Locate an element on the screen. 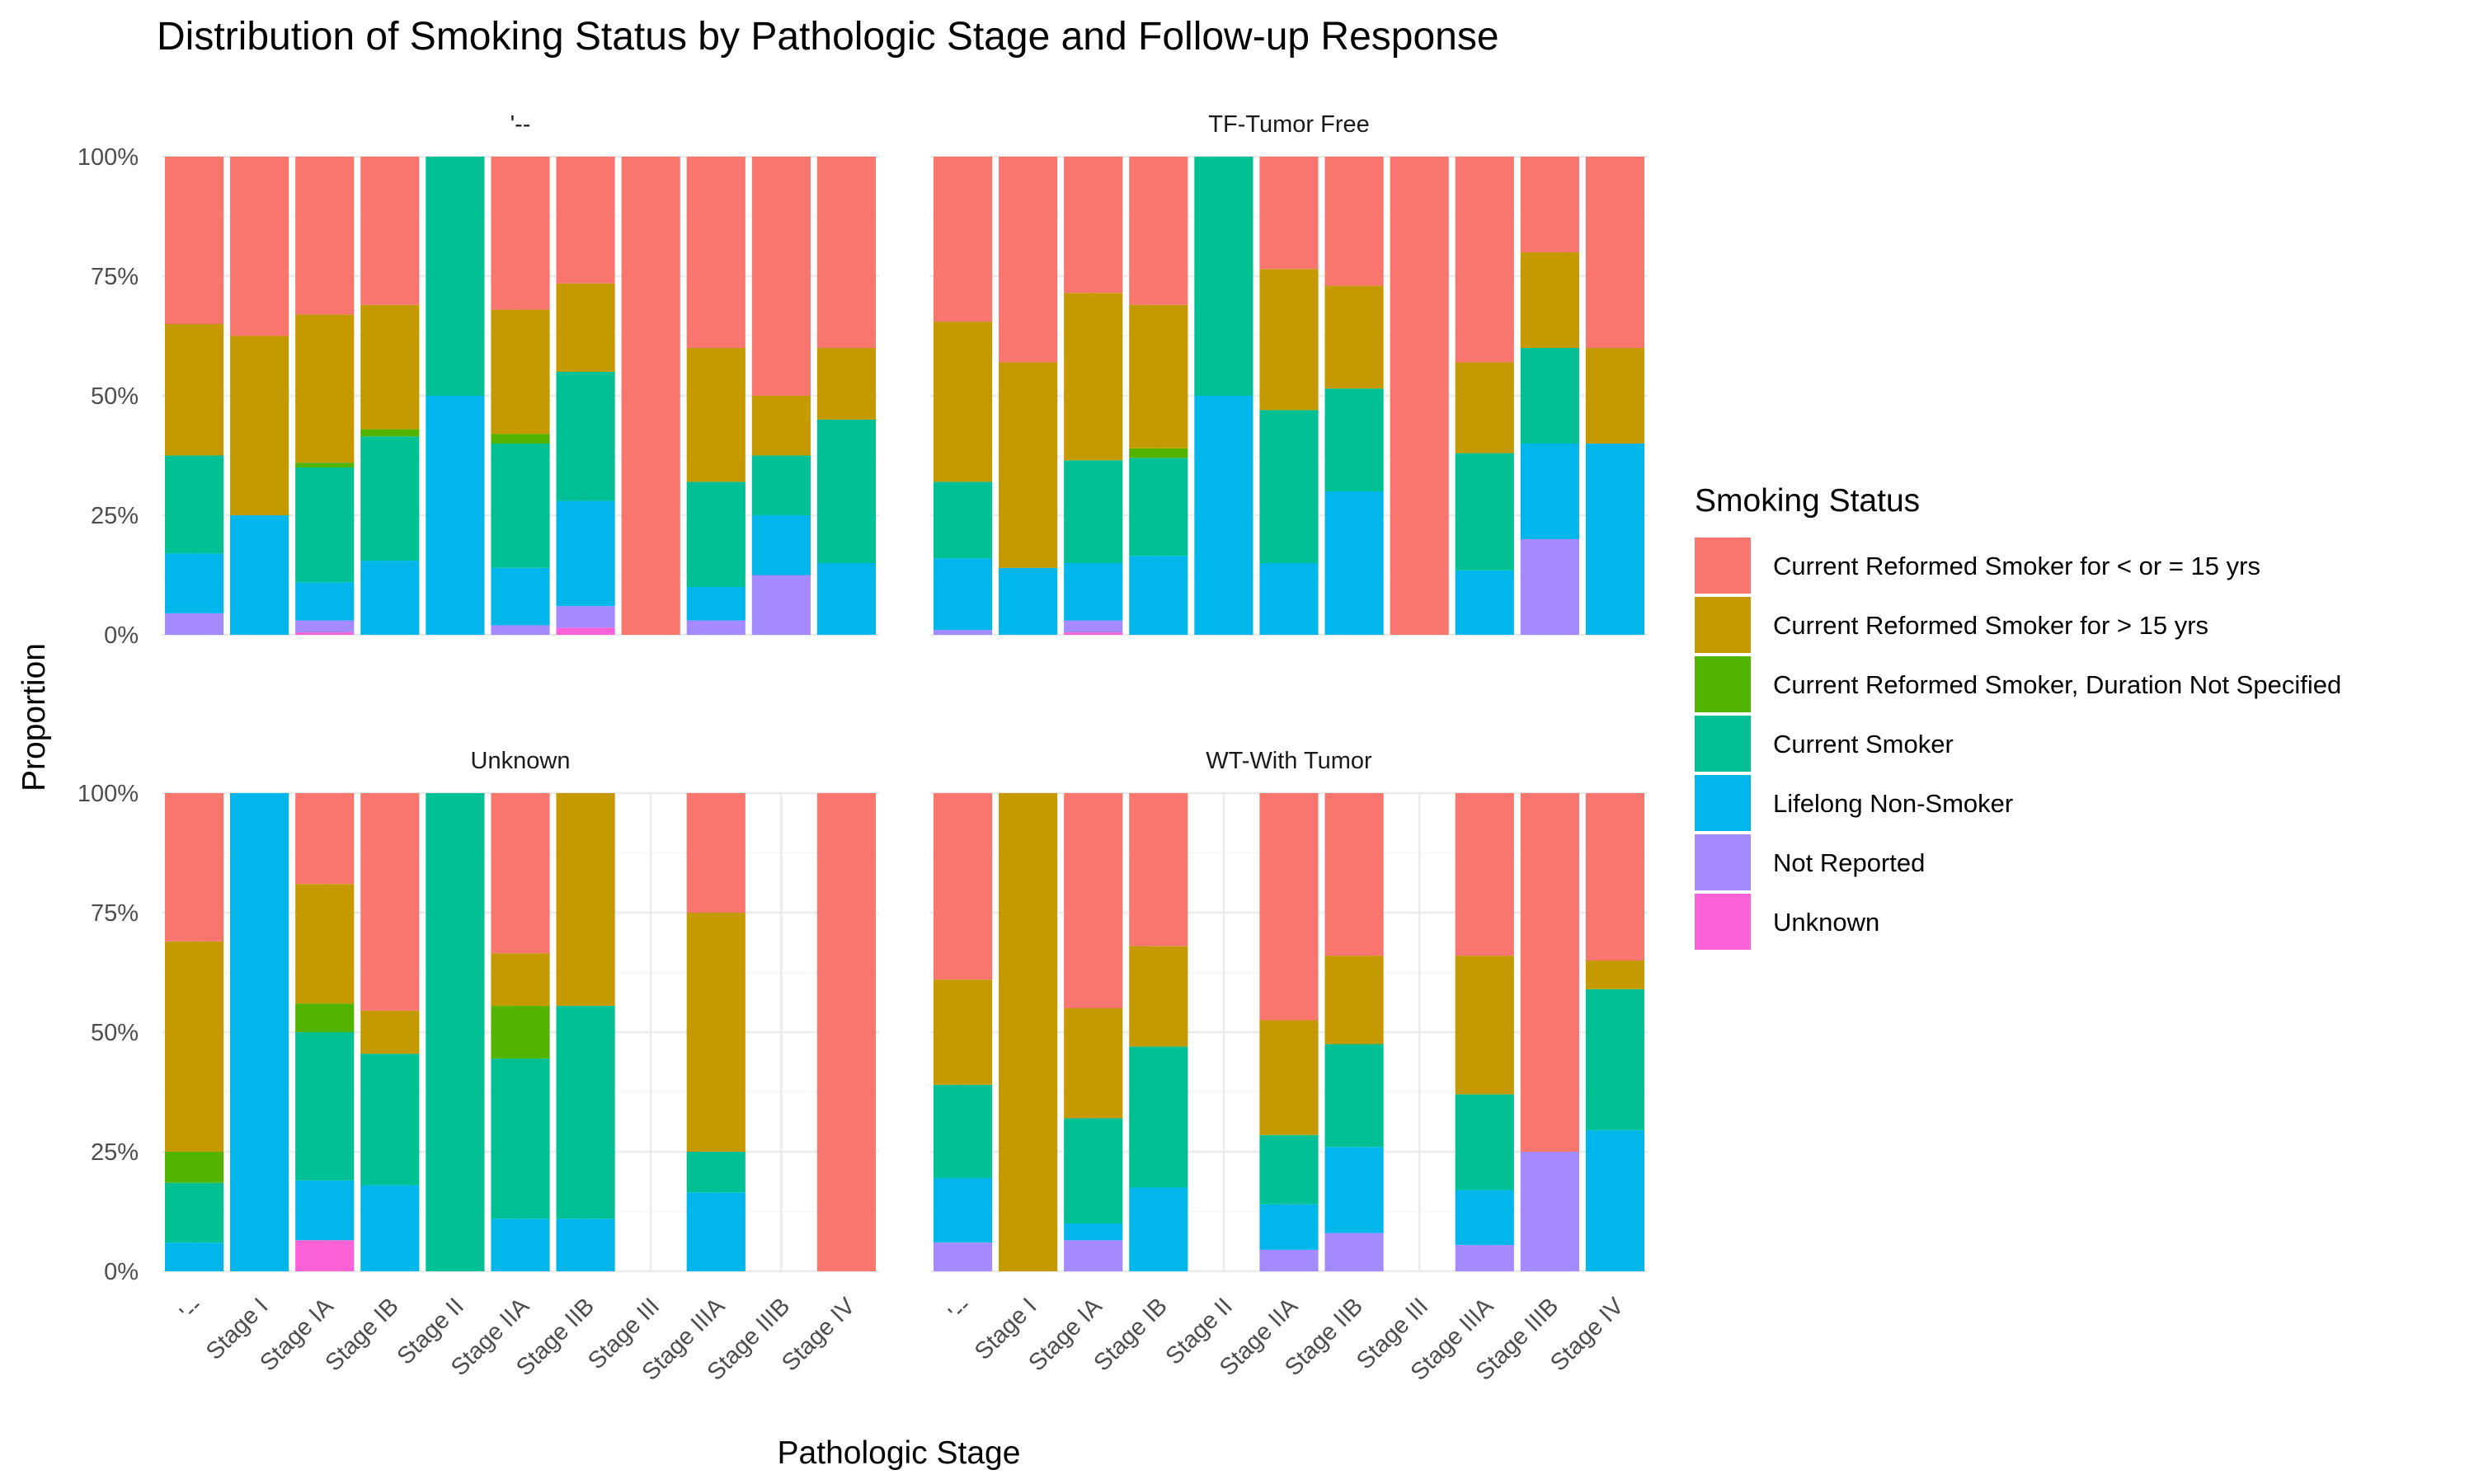  legend-label: Current Reformed Smoker for > 15 yrs is located at coordinates (1990, 625).